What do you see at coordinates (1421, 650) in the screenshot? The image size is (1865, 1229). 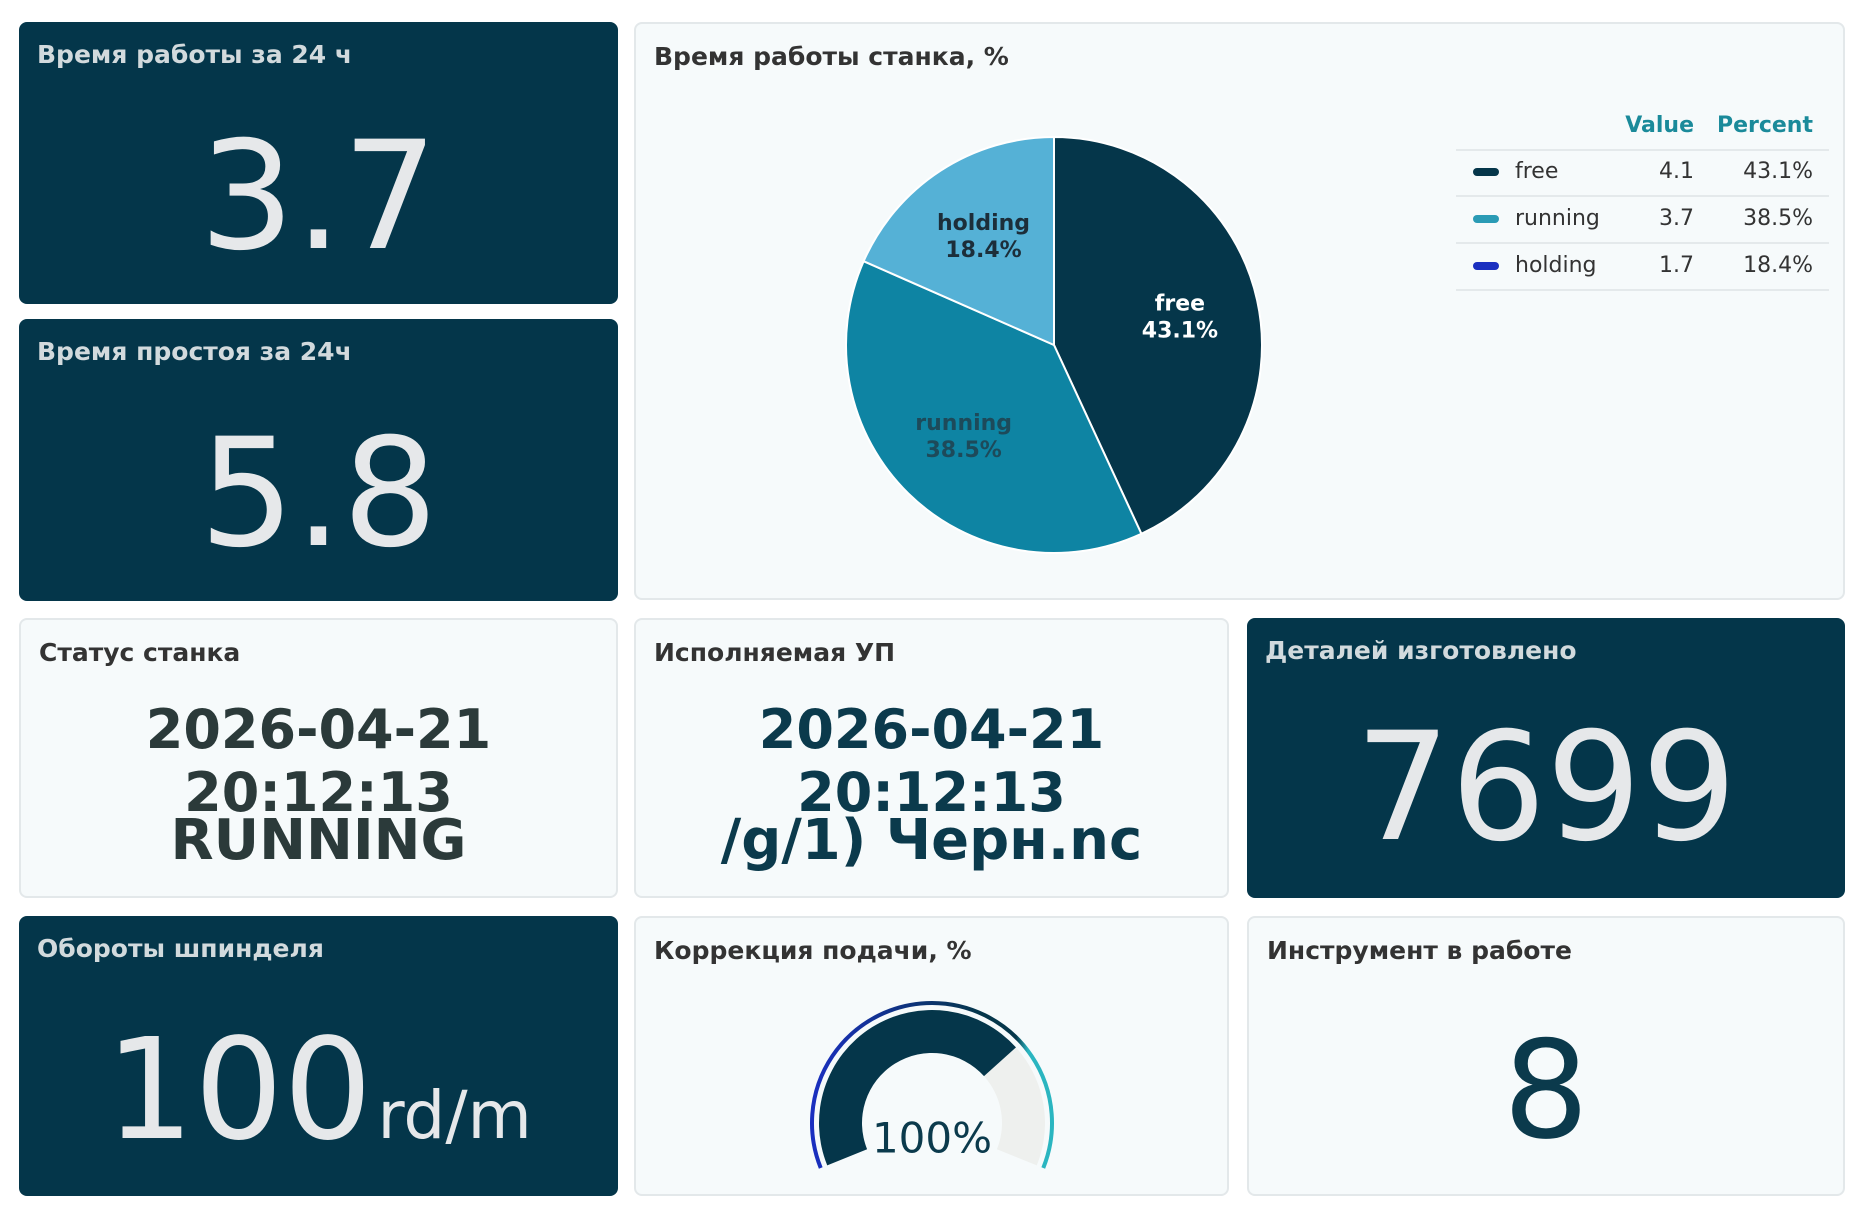 I see `card-title: Деталей изготовлено` at bounding box center [1421, 650].